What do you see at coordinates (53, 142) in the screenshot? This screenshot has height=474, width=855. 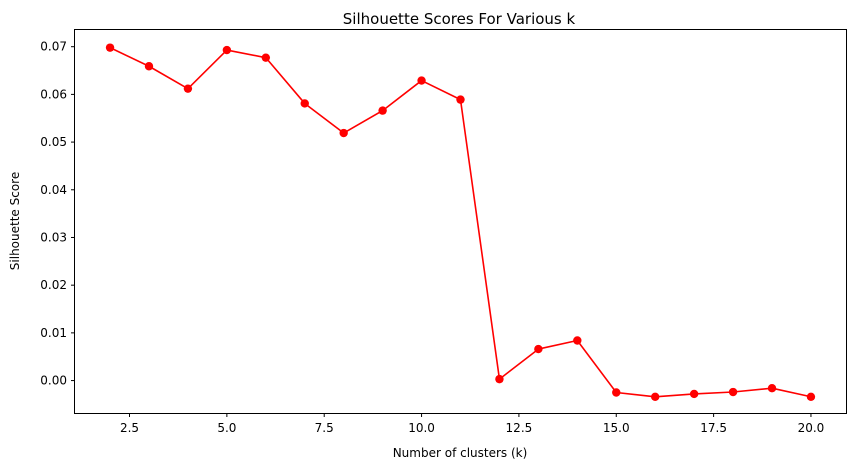 I see `y-tick-label: 0.05` at bounding box center [53, 142].